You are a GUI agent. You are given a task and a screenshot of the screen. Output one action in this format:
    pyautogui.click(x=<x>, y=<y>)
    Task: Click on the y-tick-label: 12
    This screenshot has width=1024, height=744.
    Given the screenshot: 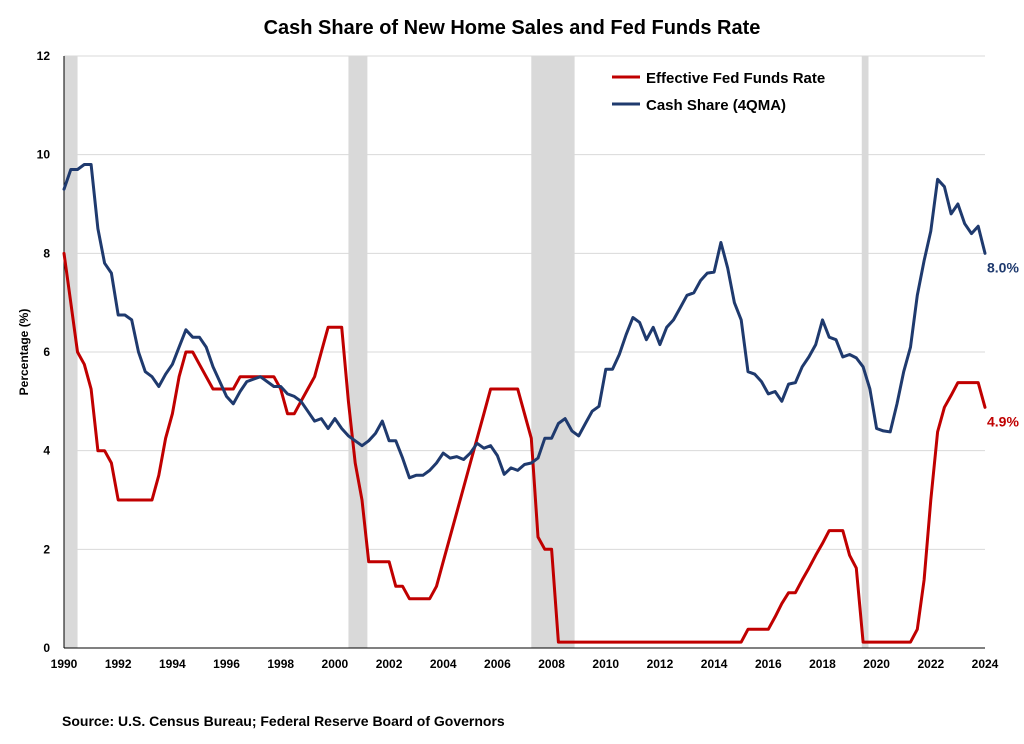 What is the action you would take?
    pyautogui.click(x=44, y=56)
    